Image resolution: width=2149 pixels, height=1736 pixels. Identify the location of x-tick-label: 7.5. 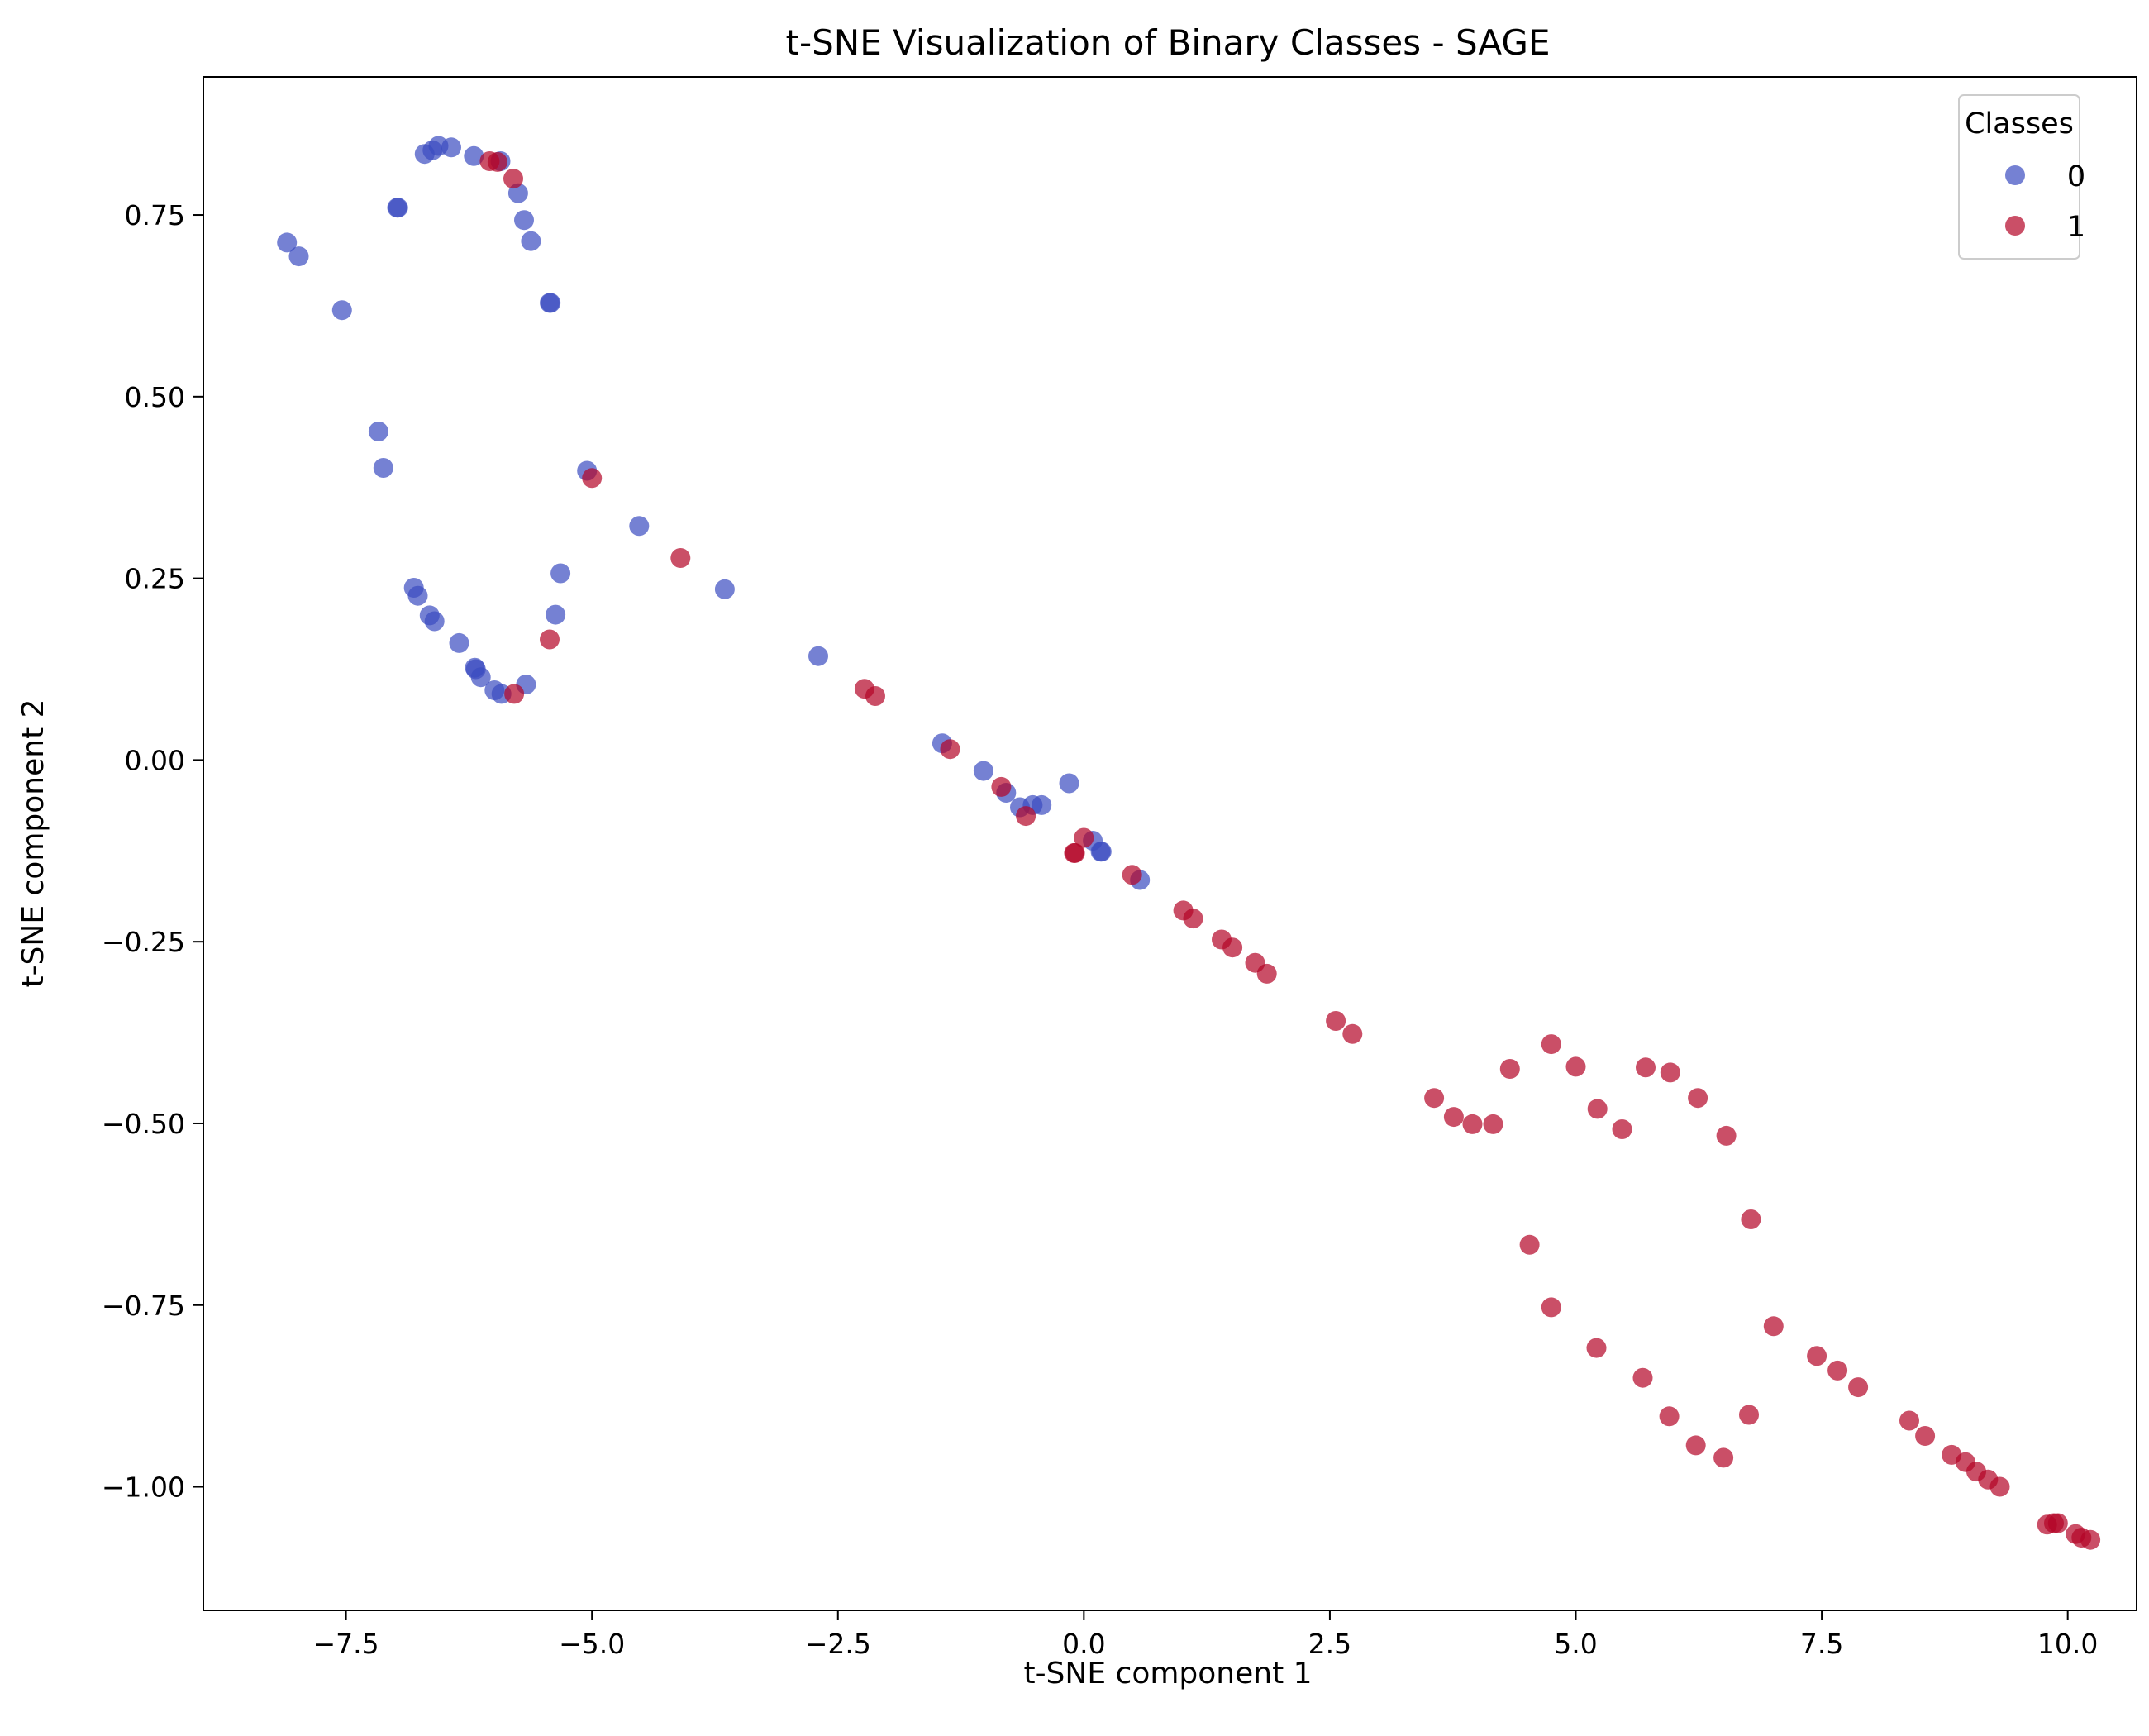
(1821, 1644).